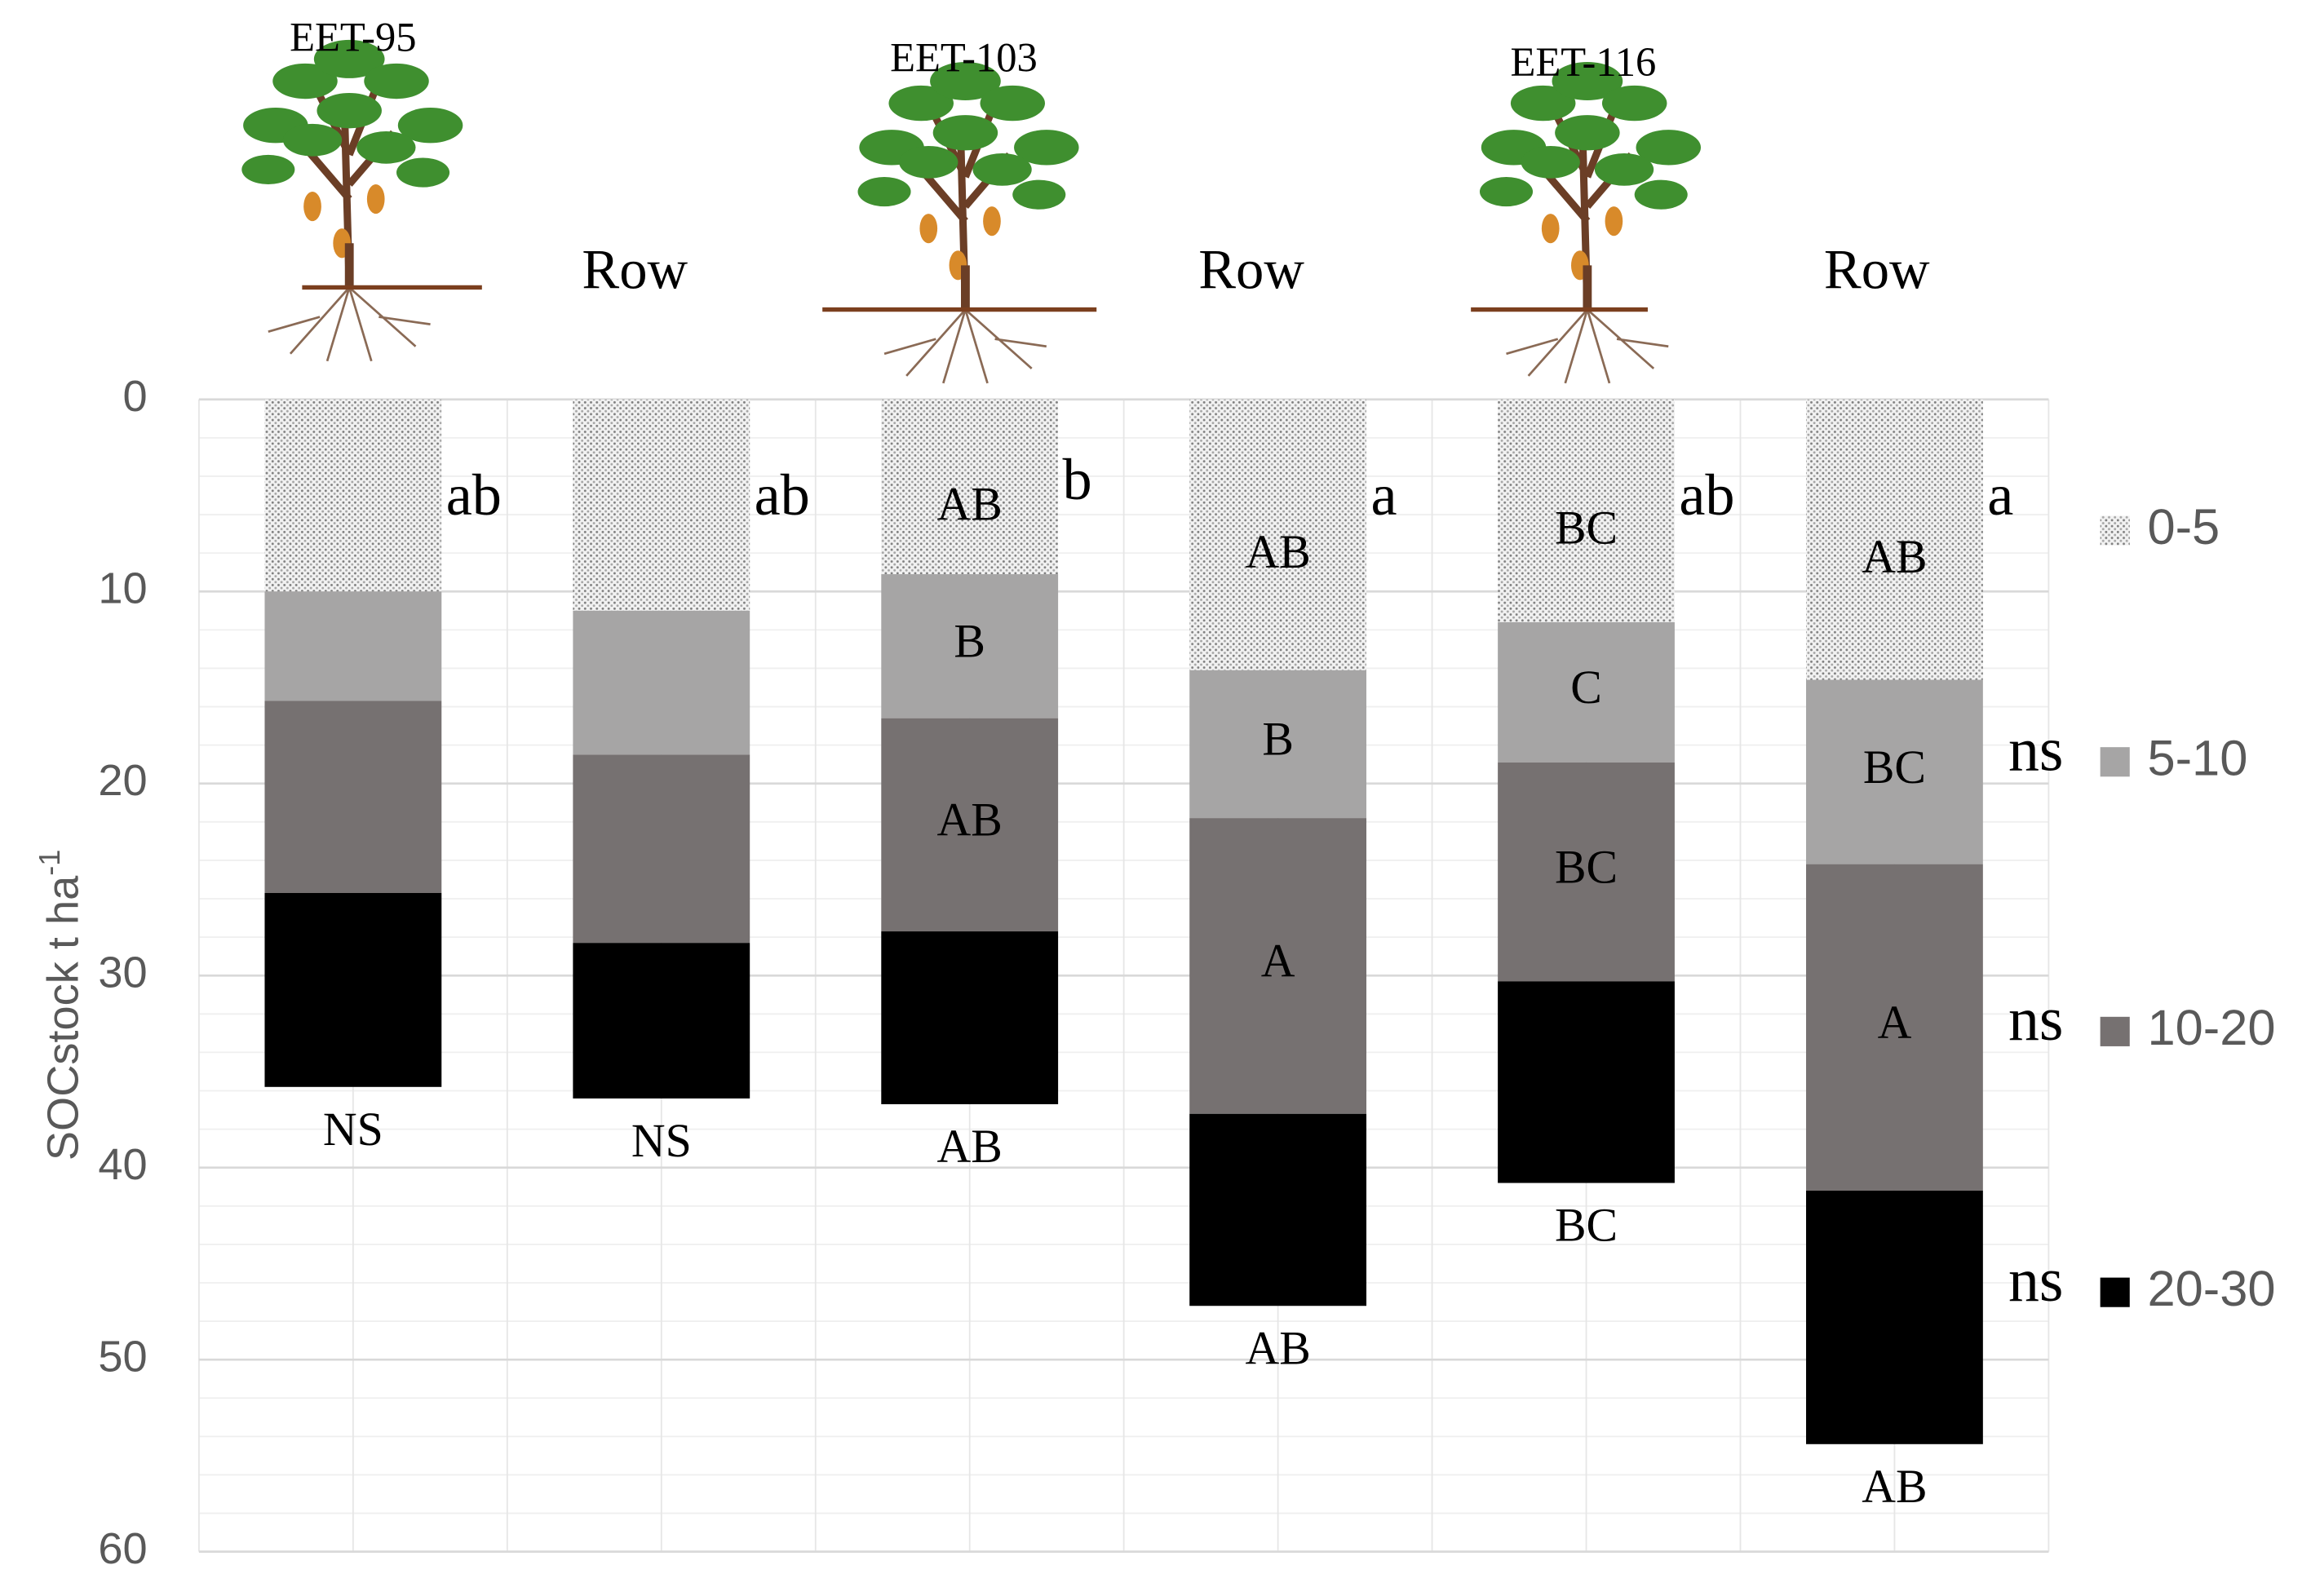 The width and height of the screenshot is (2311, 1596). I want to click on y-axis-label-sup: -1, so click(49, 863).